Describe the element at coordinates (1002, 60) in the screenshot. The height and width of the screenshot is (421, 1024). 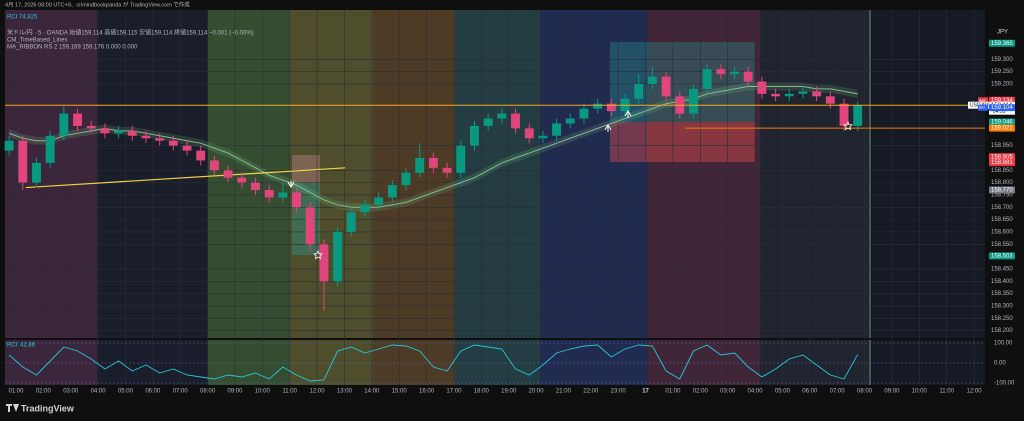
I see `y-tick-label: 159.300` at that location.